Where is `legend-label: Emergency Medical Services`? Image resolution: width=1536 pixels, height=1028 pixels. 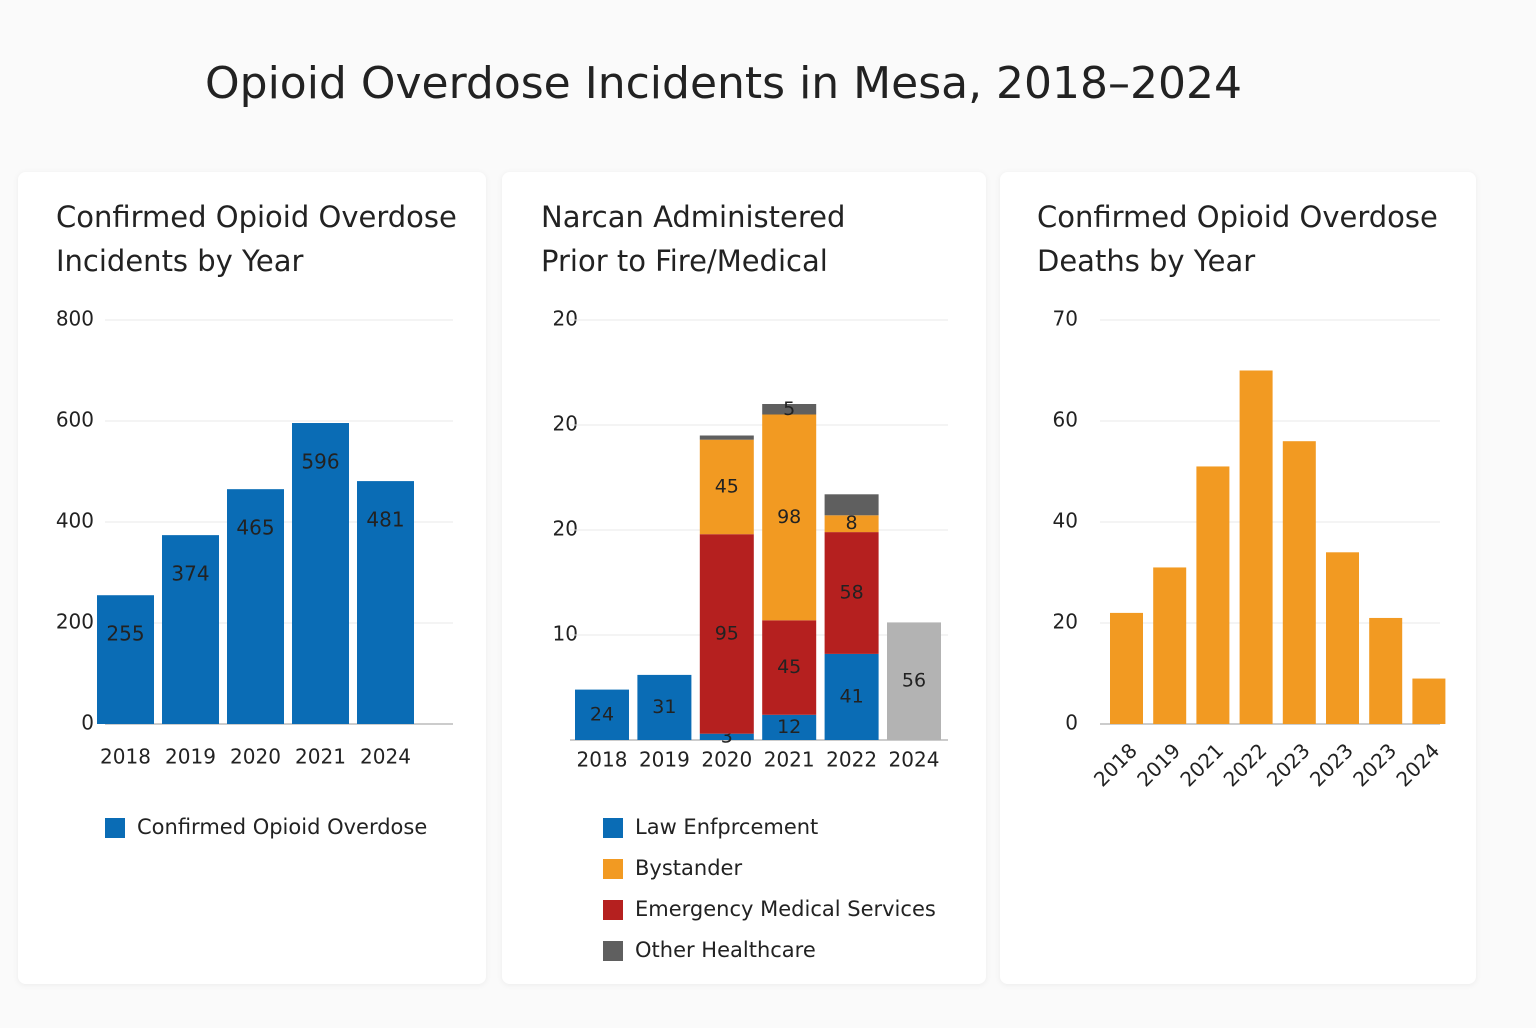 legend-label: Emergency Medical Services is located at coordinates (785, 909).